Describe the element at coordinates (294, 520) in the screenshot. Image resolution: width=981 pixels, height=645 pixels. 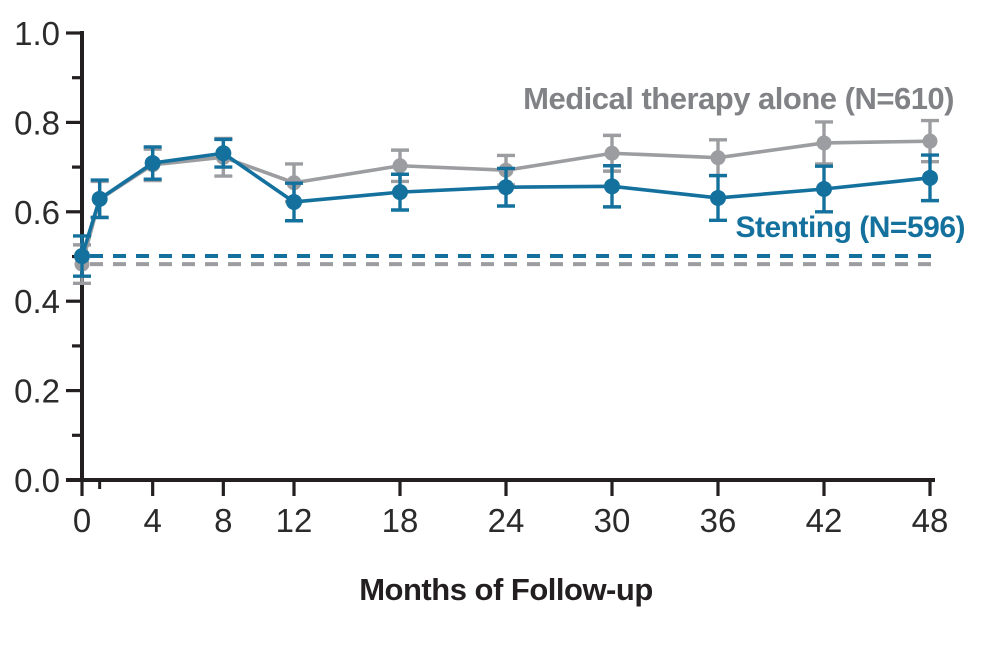
I see `x-tick-label: 12` at that location.